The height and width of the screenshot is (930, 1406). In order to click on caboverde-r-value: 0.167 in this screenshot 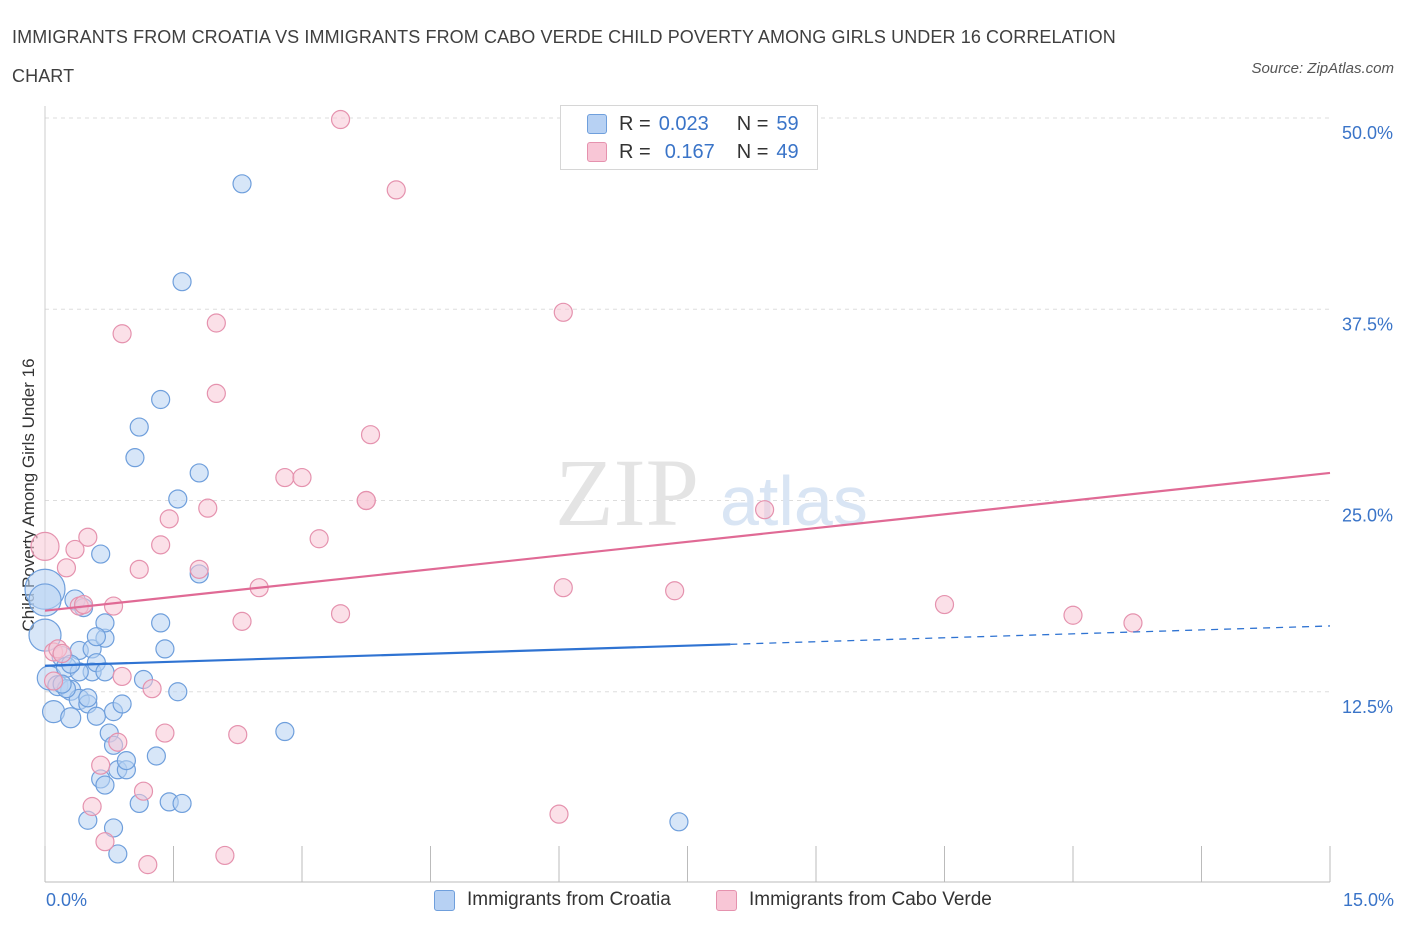, I will do `click(689, 151)`.